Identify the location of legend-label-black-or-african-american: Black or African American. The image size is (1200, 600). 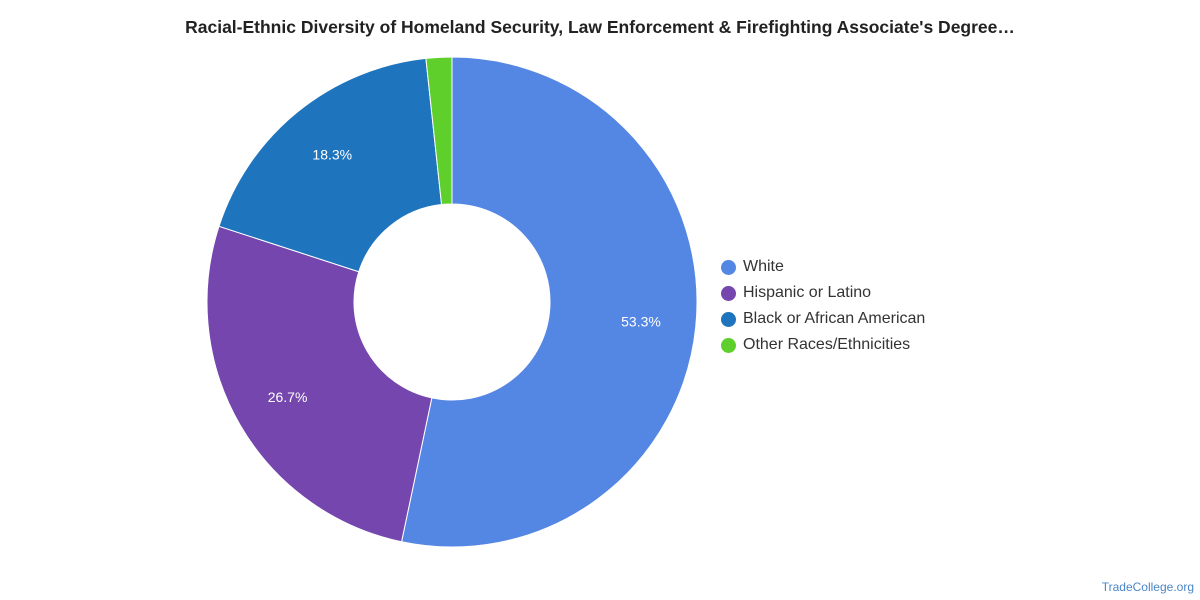
(834, 318).